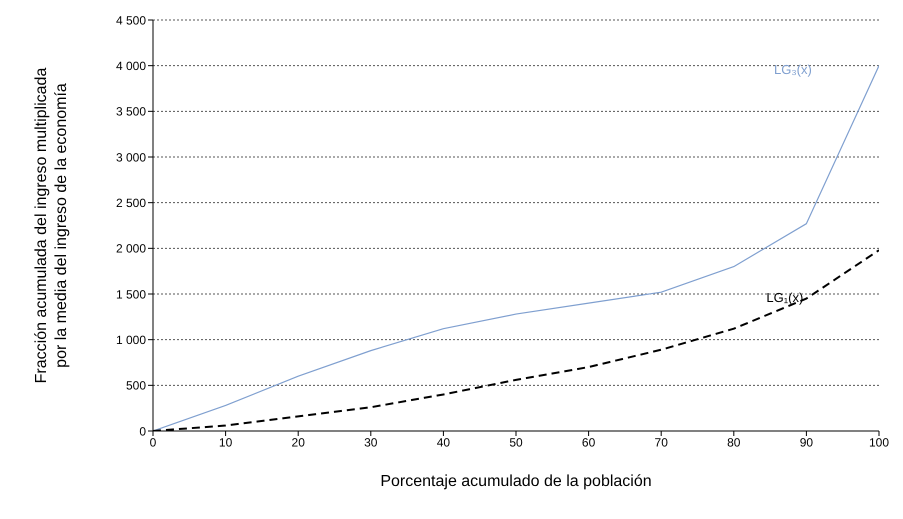 This screenshot has height=519, width=903. Describe the element at coordinates (131, 294) in the screenshot. I see `y-tick-label: 1 500` at that location.